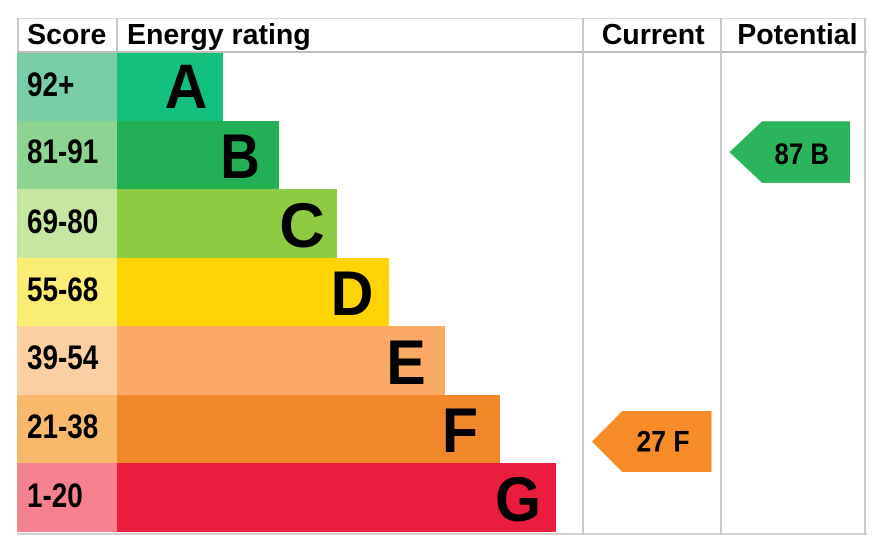 The width and height of the screenshot is (886, 556). What do you see at coordinates (802, 154) in the screenshot?
I see `svg-text: 87 B` at bounding box center [802, 154].